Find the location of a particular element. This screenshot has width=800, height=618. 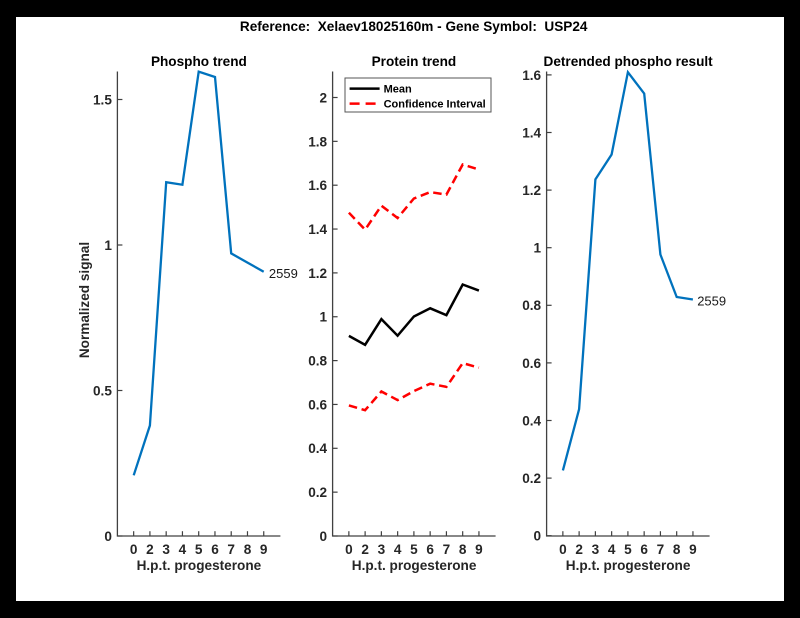

svg-text: 0.5 is located at coordinates (102, 390).